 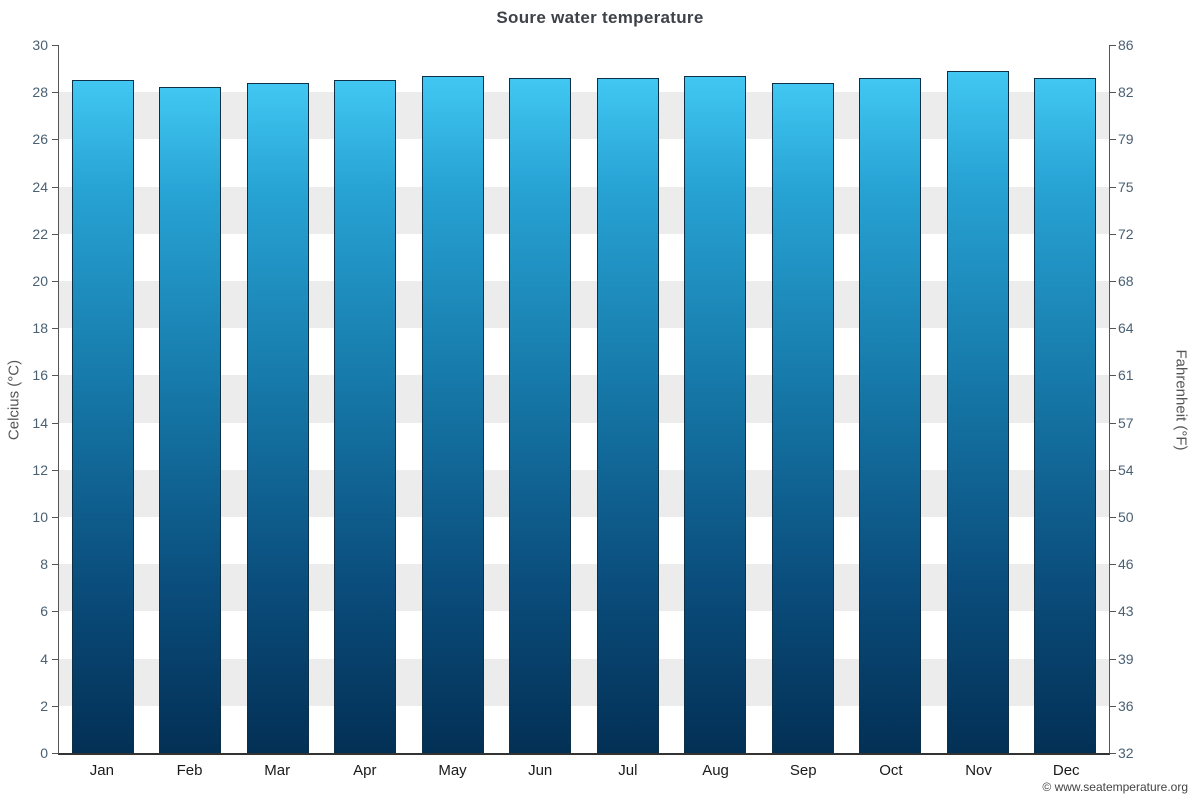 I want to click on fahrenheit-tick-label: 57, so click(x=1126, y=422).